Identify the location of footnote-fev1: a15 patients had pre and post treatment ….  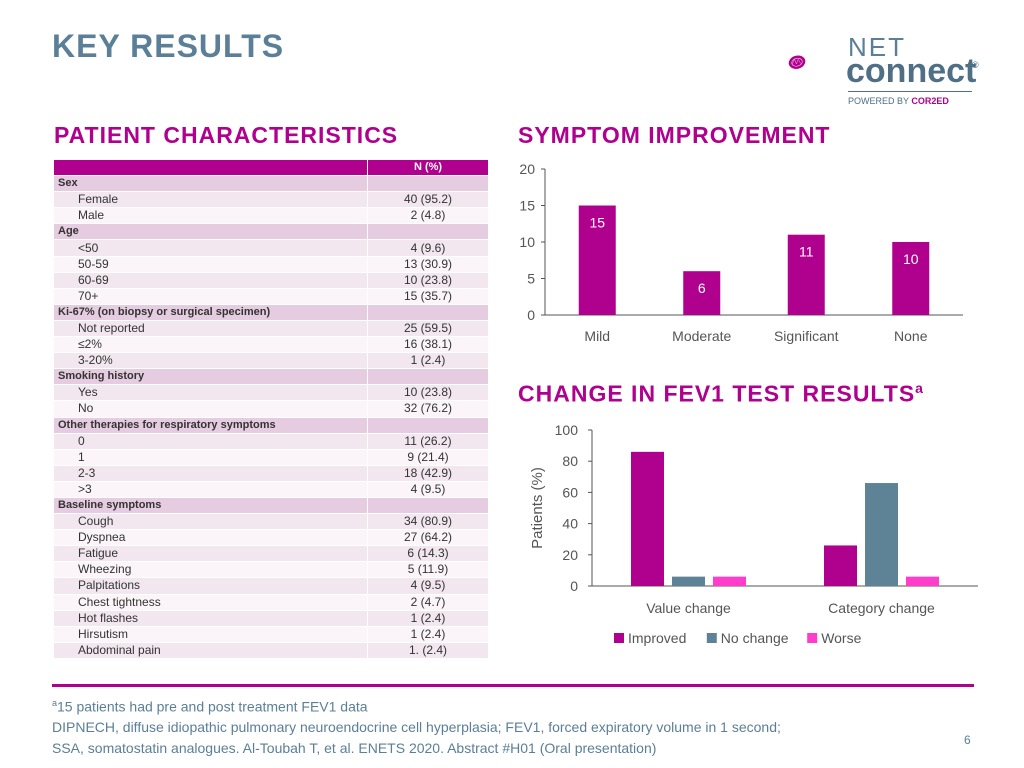
(210, 706).